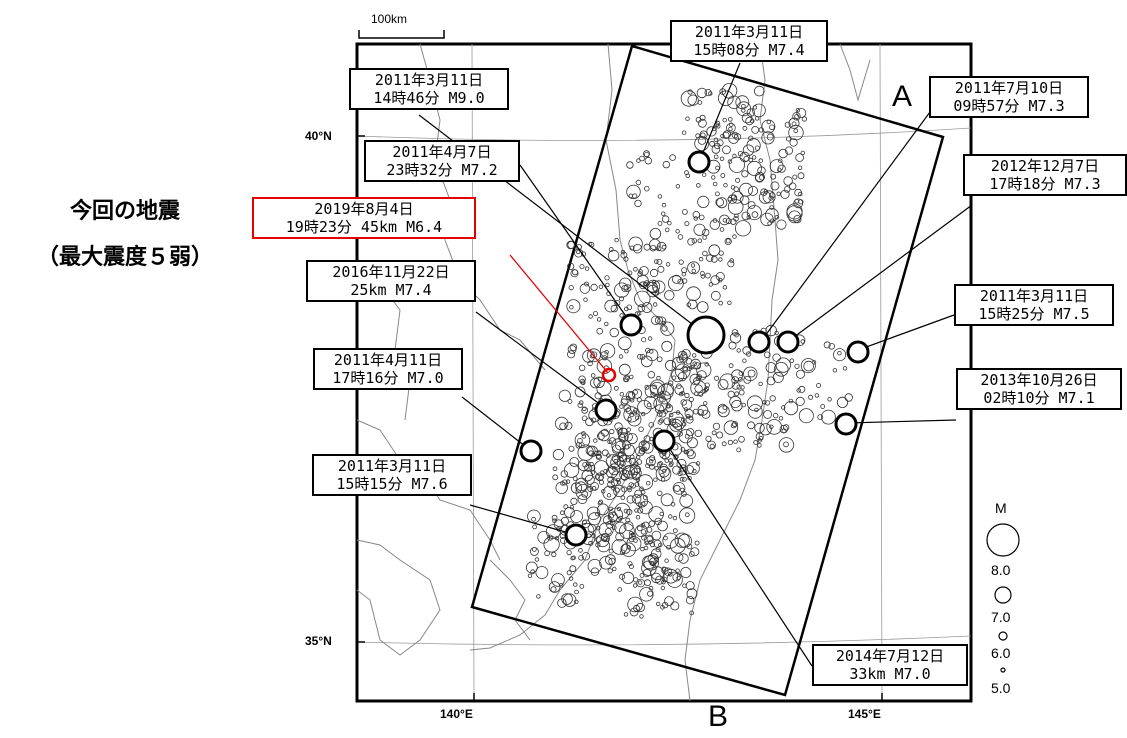 This screenshot has width=1127, height=738. I want to click on scale-bar, so click(401, 34).